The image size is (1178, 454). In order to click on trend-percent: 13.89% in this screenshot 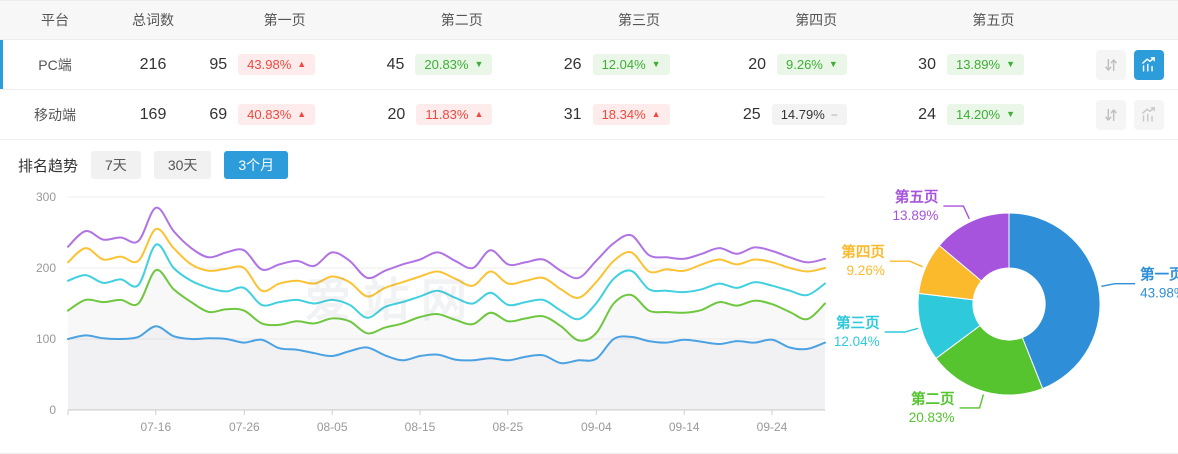, I will do `click(978, 64)`.